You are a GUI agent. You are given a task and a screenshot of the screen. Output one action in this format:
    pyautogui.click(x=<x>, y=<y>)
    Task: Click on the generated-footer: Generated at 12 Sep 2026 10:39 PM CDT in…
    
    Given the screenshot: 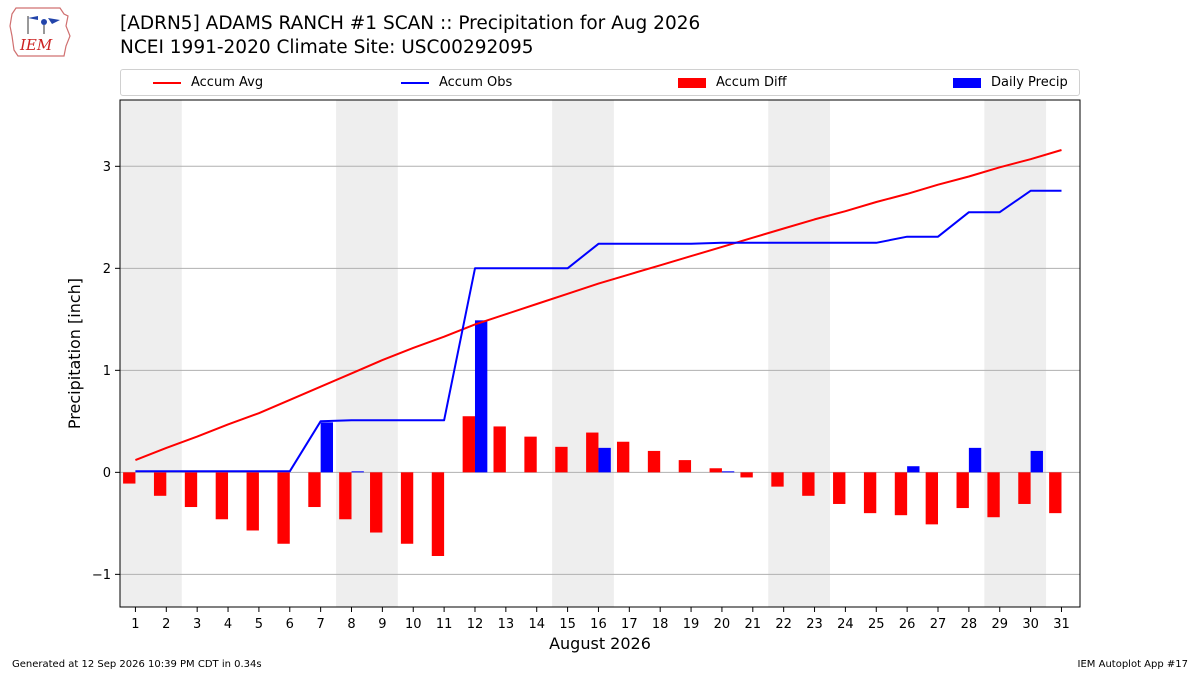 What is the action you would take?
    pyautogui.click(x=137, y=664)
    